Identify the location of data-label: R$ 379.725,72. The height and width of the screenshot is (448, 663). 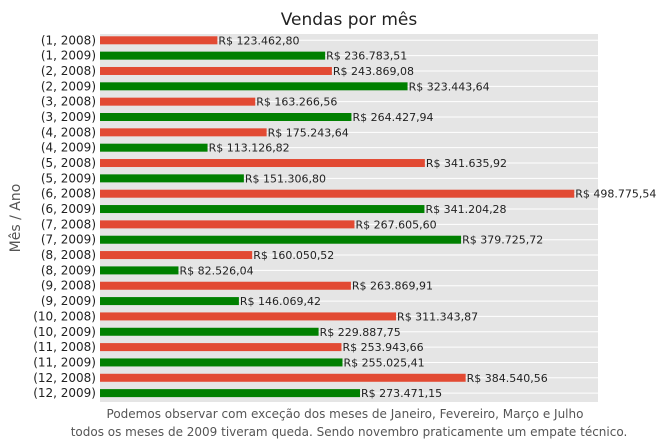
(502, 240).